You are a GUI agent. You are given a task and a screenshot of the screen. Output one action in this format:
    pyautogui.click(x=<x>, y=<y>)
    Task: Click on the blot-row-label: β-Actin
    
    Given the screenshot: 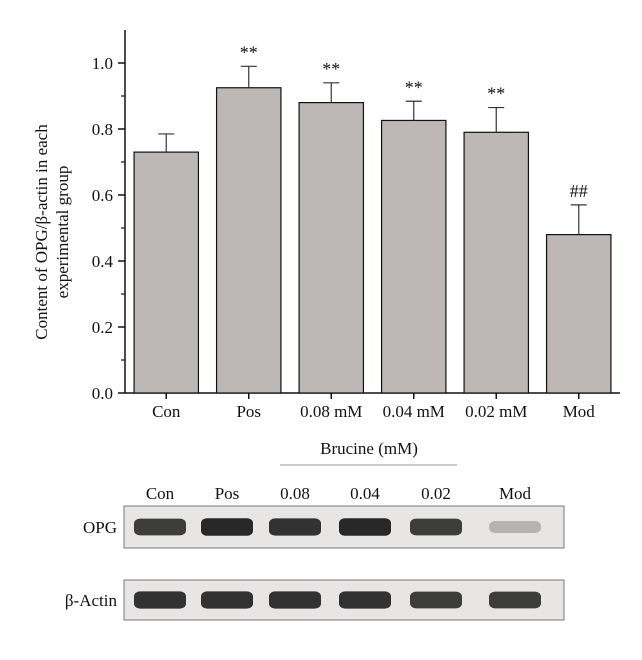 What is the action you would take?
    pyautogui.click(x=91, y=600)
    